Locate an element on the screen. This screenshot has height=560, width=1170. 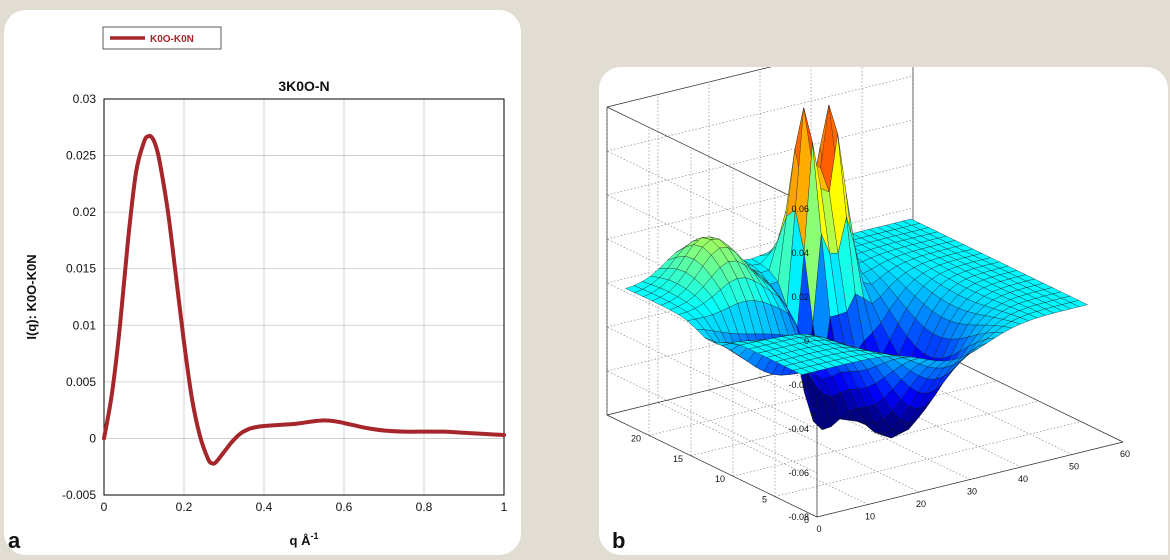
x-axis-label-exponent: -1 is located at coordinates (314, 536).